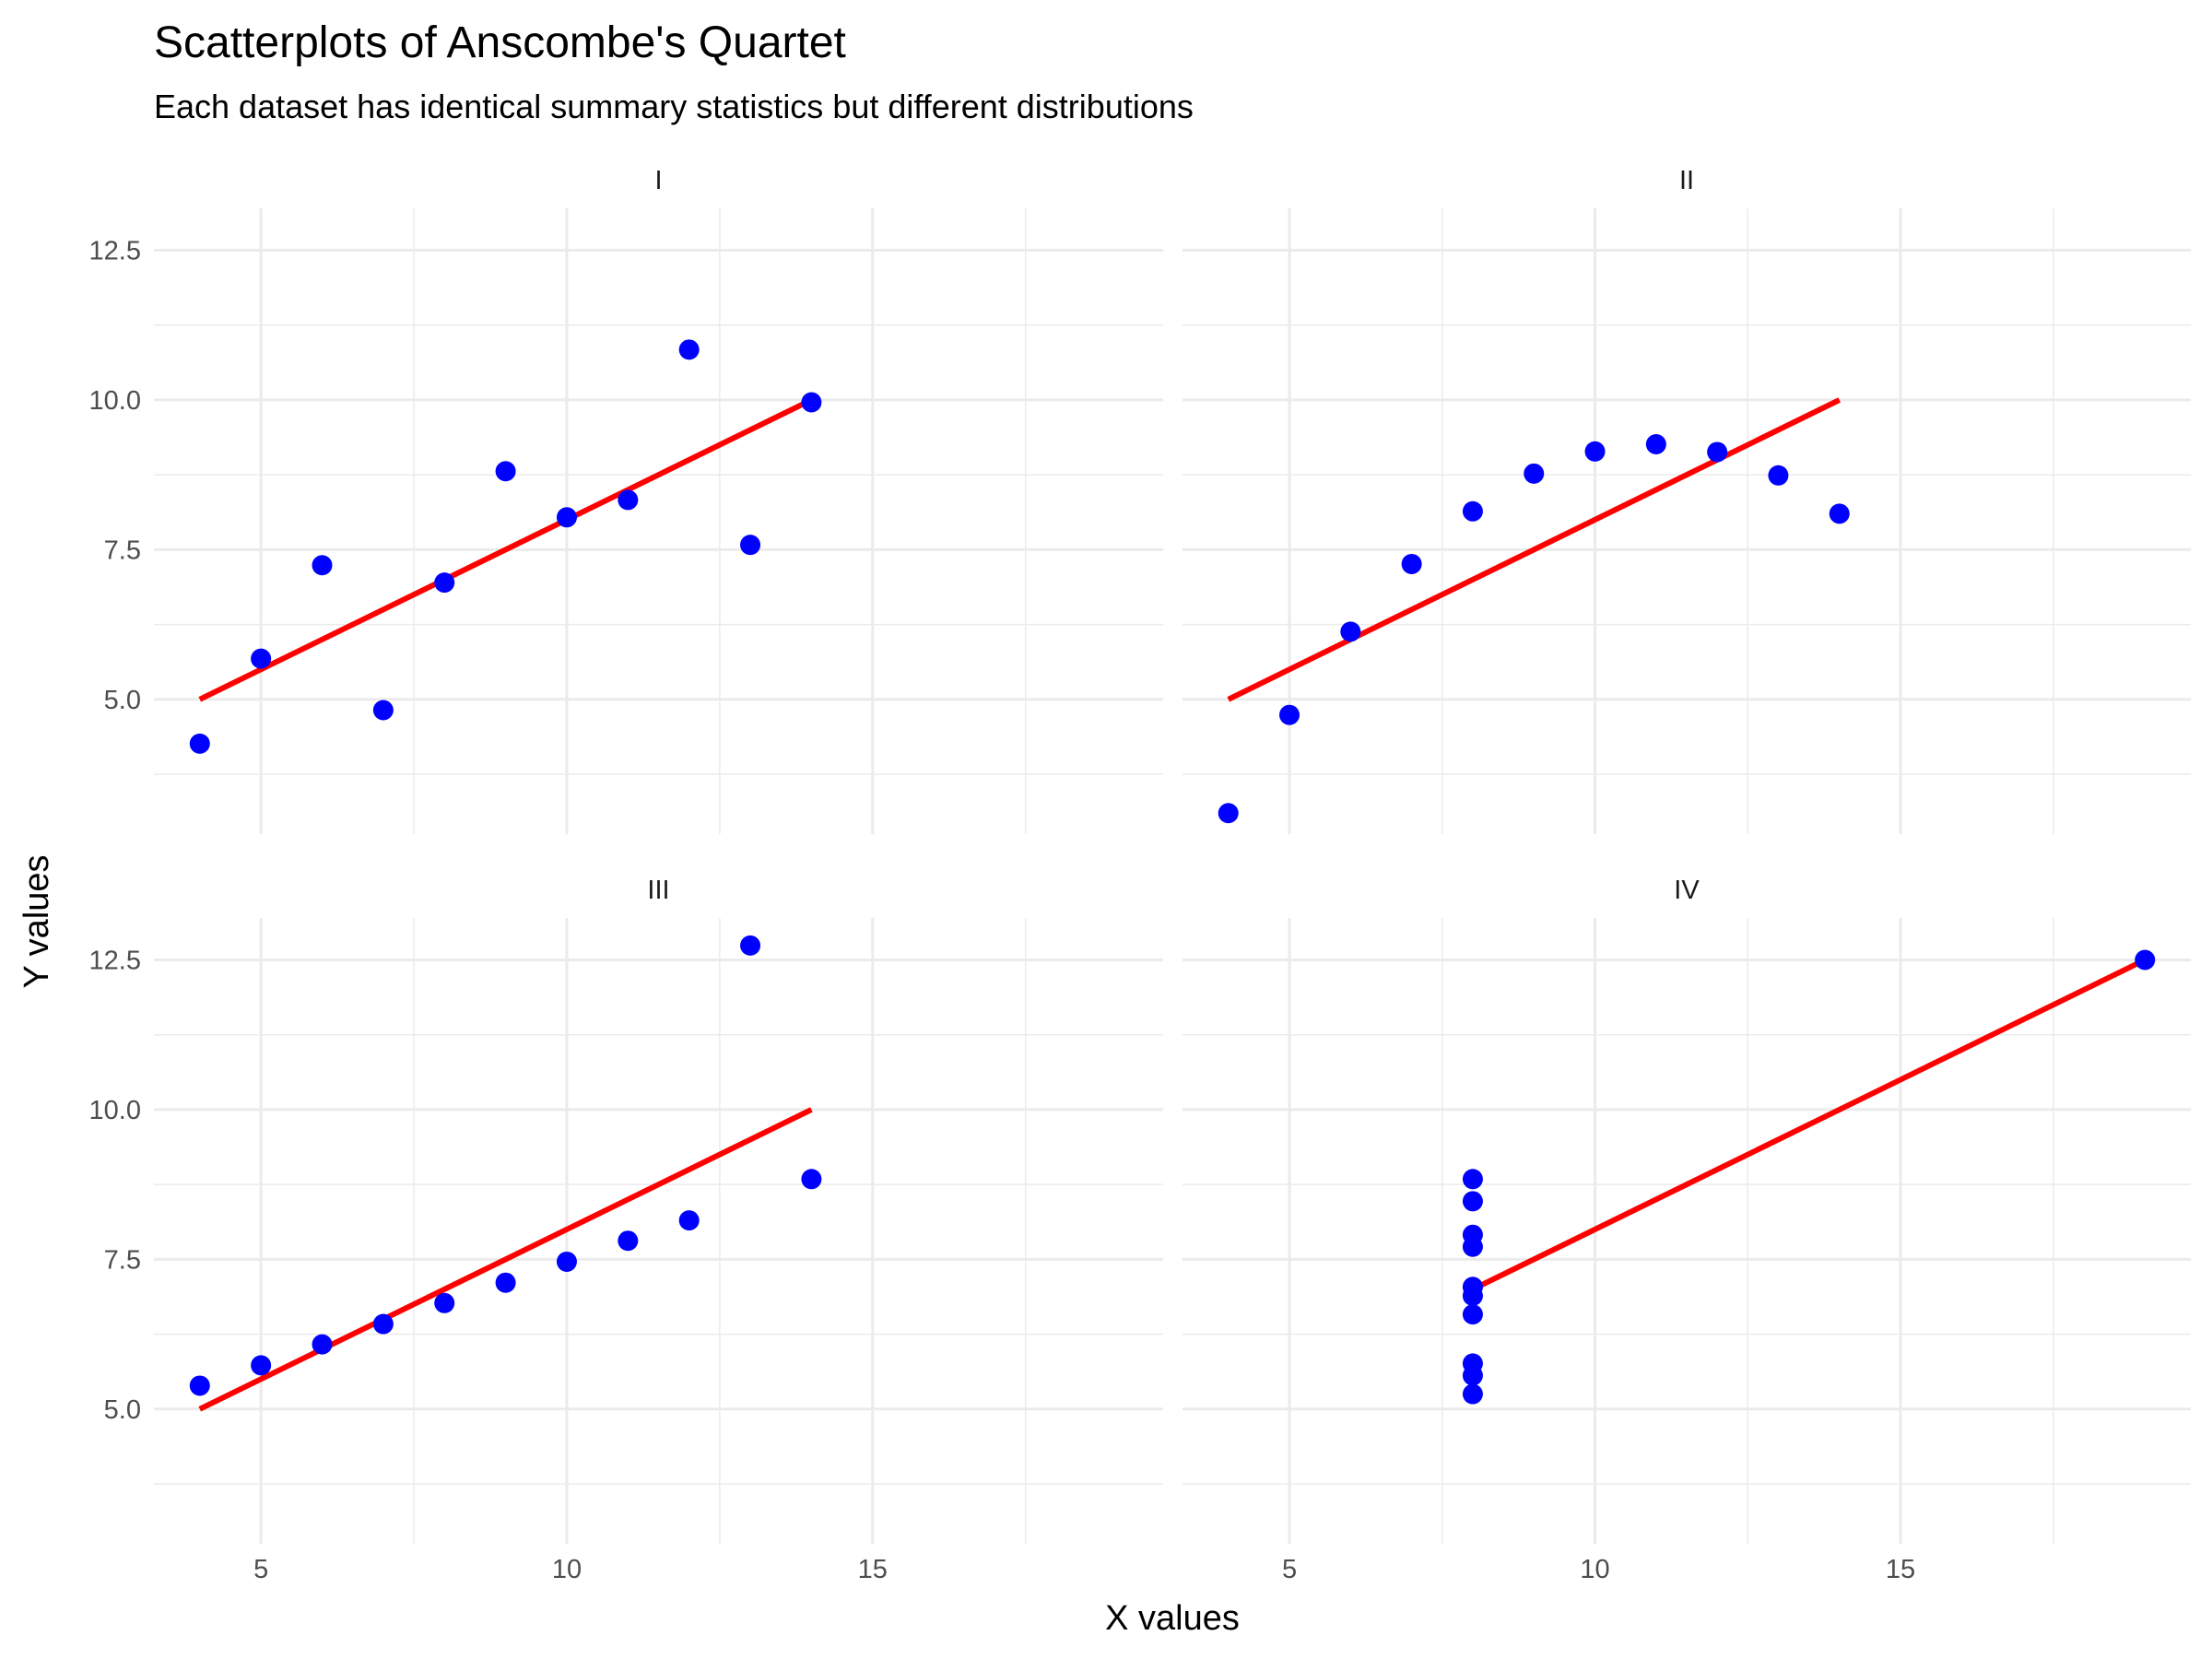  What do you see at coordinates (37, 921) in the screenshot?
I see `y-axis-label: Y values` at bounding box center [37, 921].